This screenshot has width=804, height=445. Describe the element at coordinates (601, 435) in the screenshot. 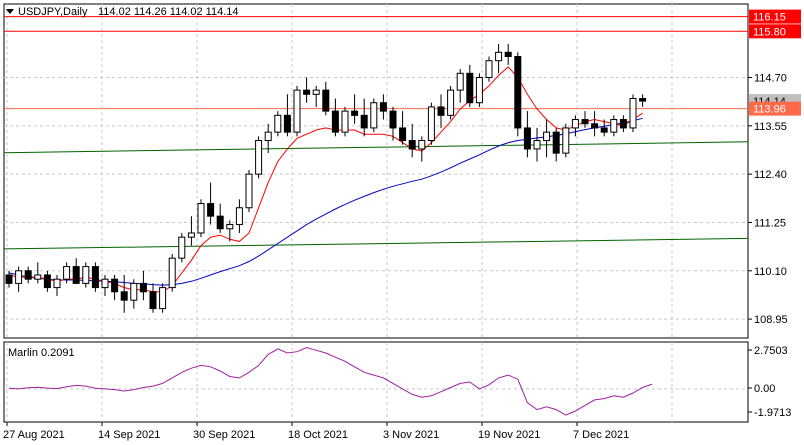

I see `time-tick-label: 7 Dec 2021` at that location.